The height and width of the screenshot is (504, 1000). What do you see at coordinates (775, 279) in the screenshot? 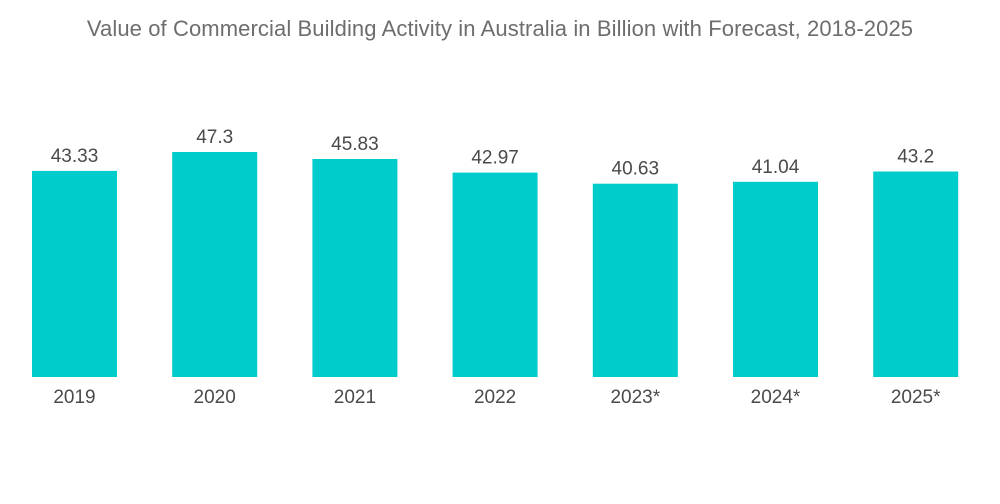
I see `bar-2024*` at bounding box center [775, 279].